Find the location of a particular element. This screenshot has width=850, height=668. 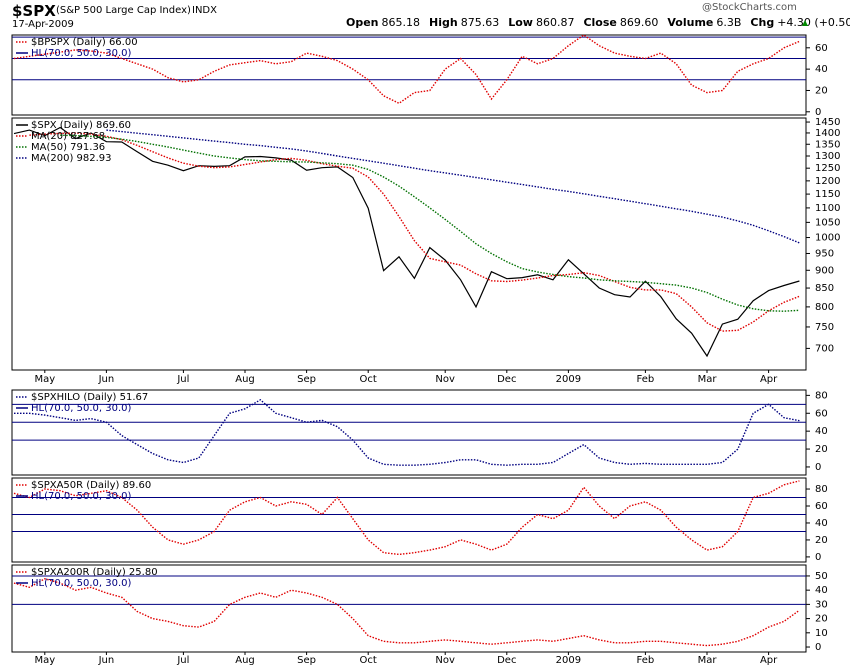

legend-label: MA(20) 827.68 is located at coordinates (68, 136).